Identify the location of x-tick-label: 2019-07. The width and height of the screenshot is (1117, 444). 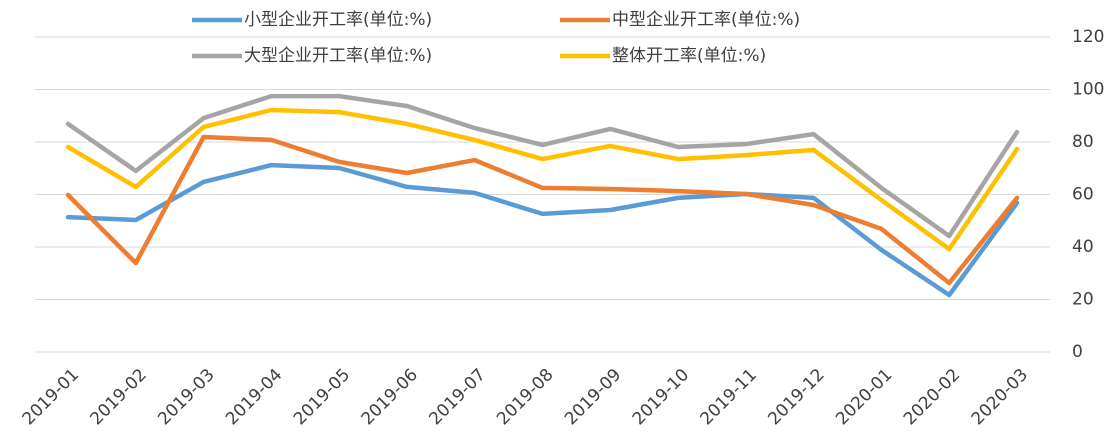
(457, 397).